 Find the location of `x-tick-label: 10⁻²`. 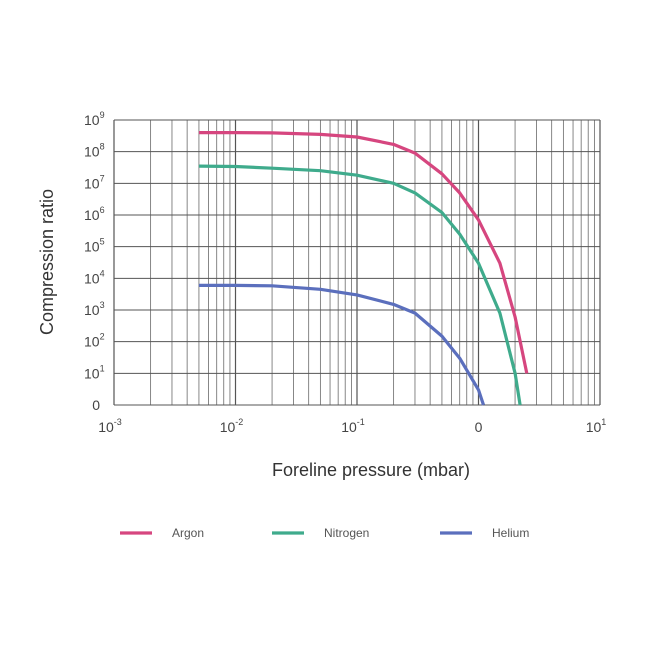

x-tick-label: 10⁻² is located at coordinates (232, 426).